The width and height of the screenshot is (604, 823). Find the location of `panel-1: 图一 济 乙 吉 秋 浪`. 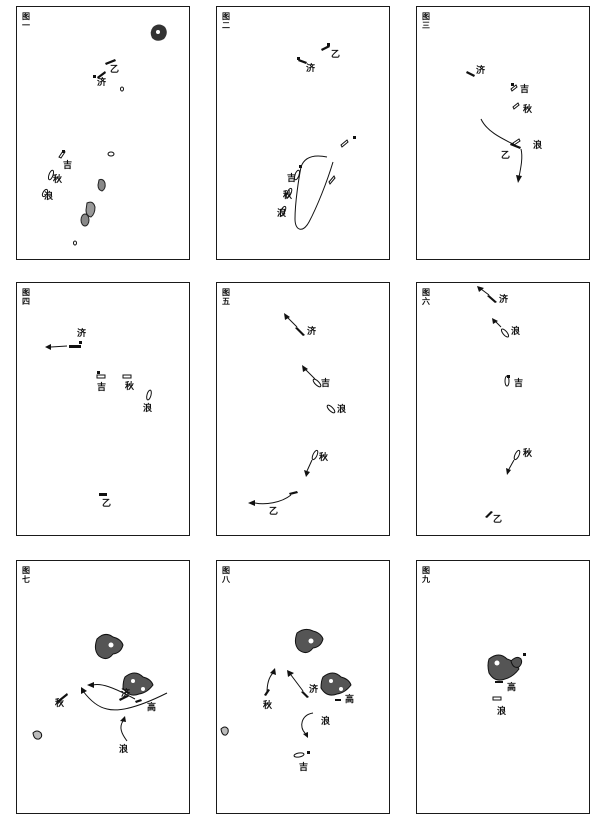

panel-1: 图一 济 乙 吉 秋 浪 is located at coordinates (103, 133).